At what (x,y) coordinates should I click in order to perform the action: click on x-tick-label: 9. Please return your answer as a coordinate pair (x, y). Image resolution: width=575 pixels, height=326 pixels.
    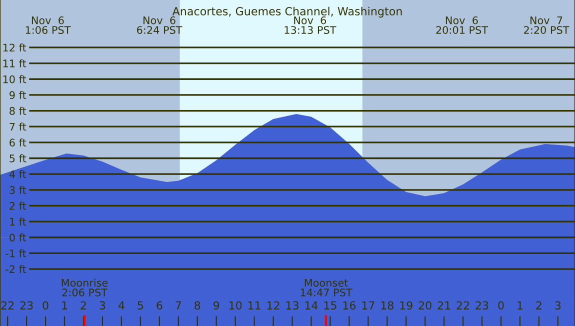
    Looking at the image, I should click on (217, 305).